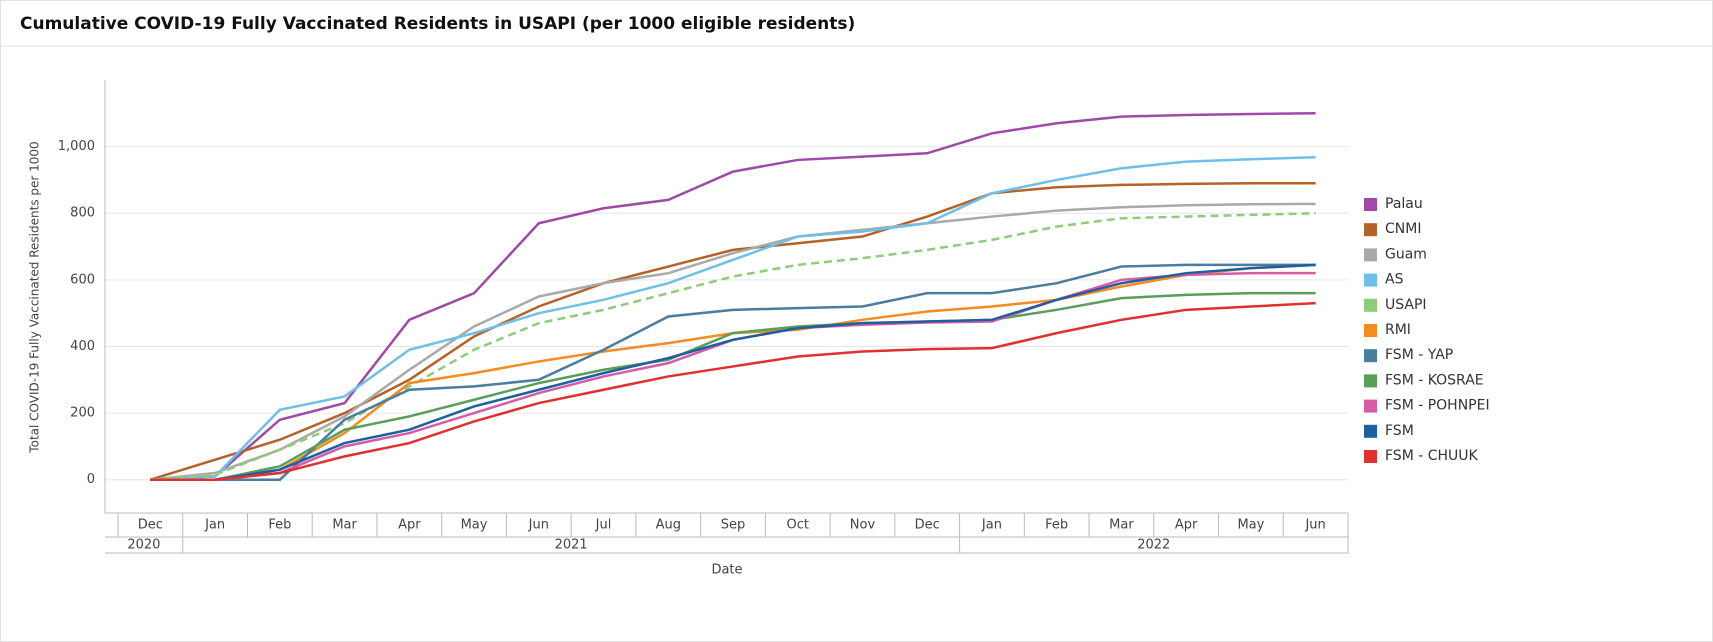 The height and width of the screenshot is (642, 1713). What do you see at coordinates (82, 413) in the screenshot?
I see `y-tick-label: 200` at bounding box center [82, 413].